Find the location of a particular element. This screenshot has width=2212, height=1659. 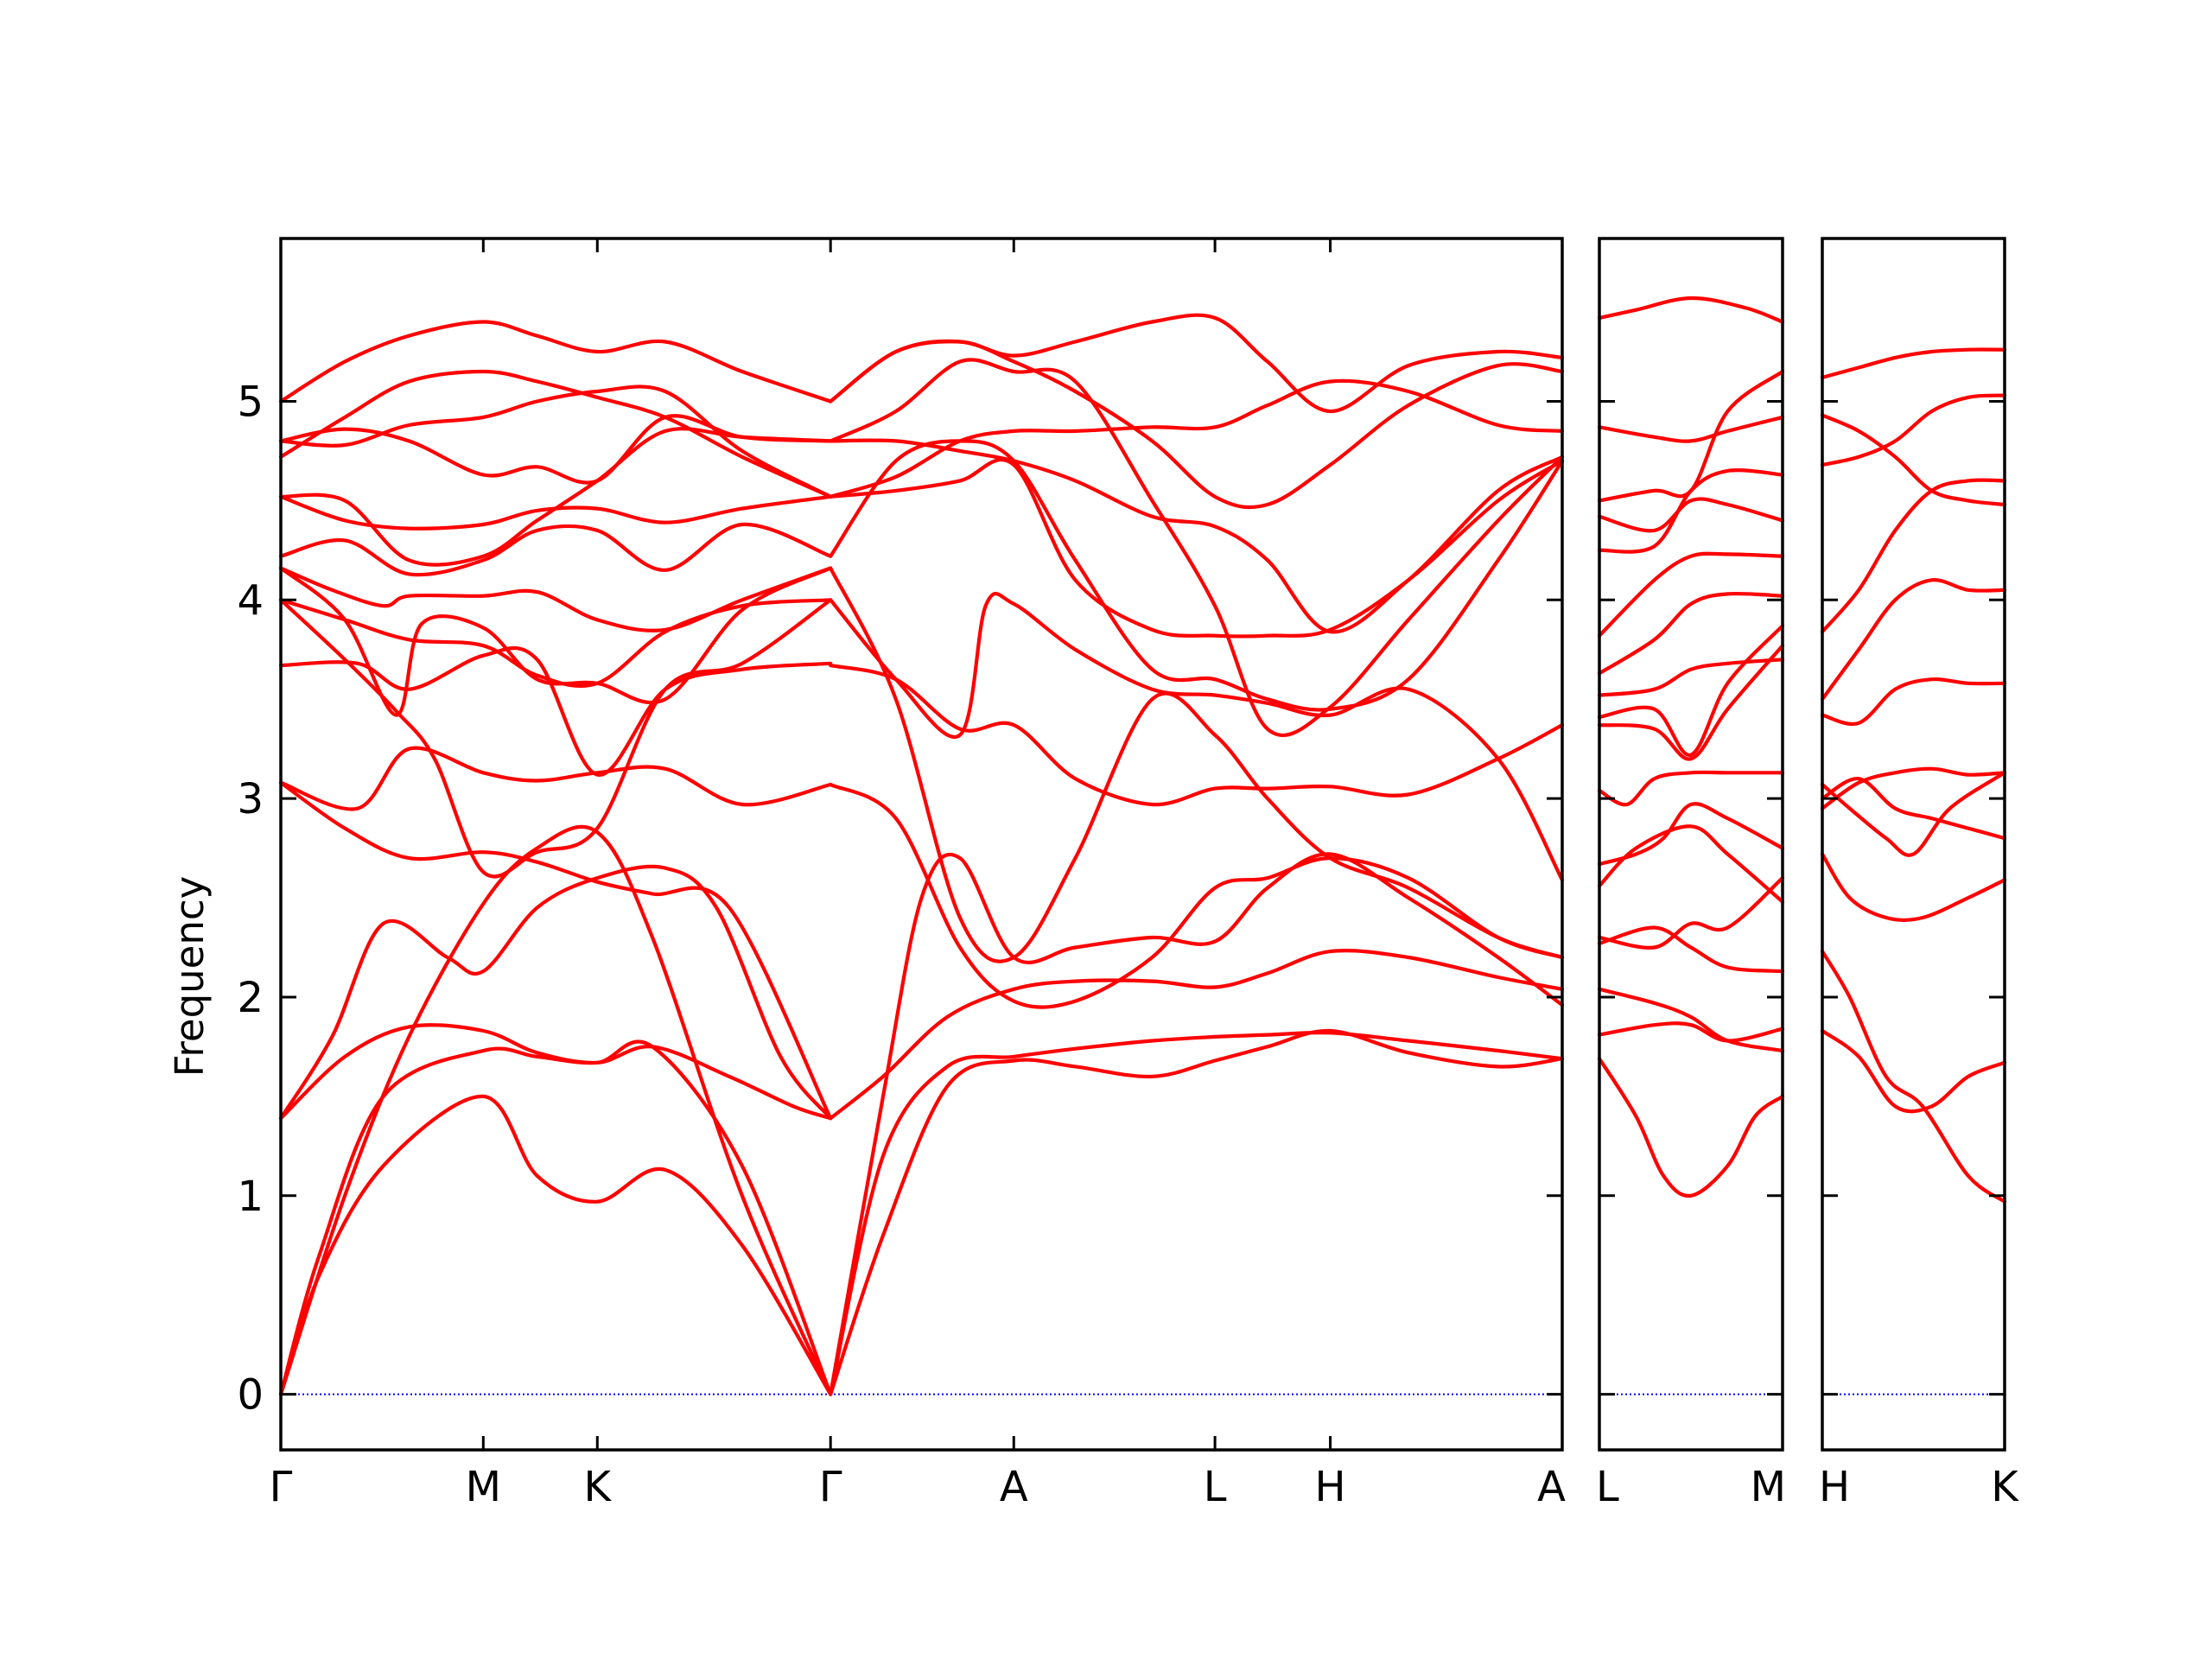

y-axis-label: Frequency is located at coordinates (190, 976).